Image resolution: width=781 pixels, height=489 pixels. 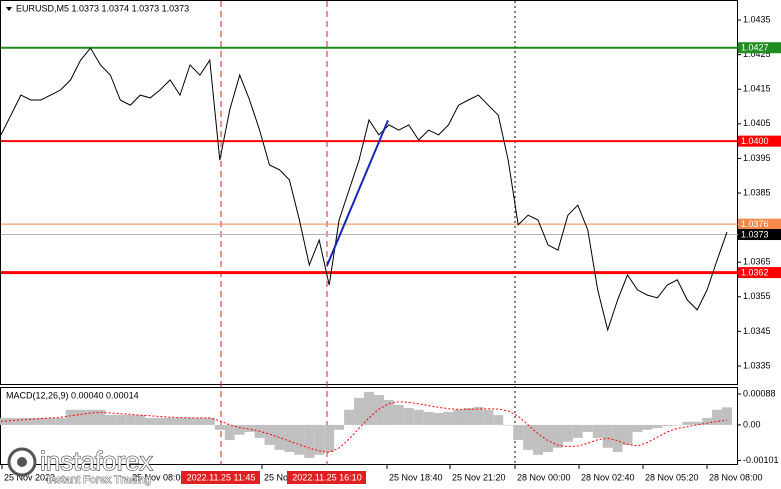 What do you see at coordinates (757, 192) in the screenshot?
I see `y-tick-label: 1.0385` at bounding box center [757, 192].